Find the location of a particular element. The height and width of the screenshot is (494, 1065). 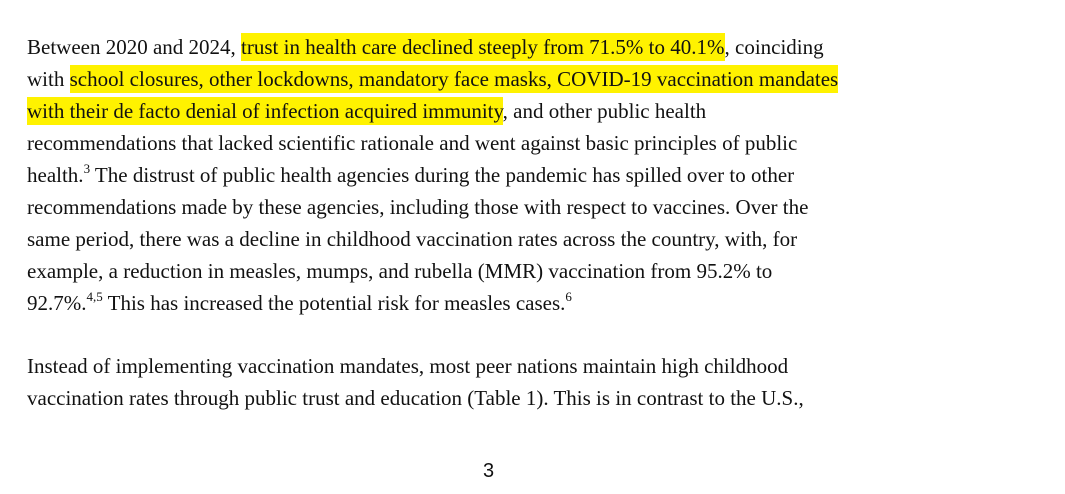

footnote-ref: 4,5 is located at coordinates (94, 296).